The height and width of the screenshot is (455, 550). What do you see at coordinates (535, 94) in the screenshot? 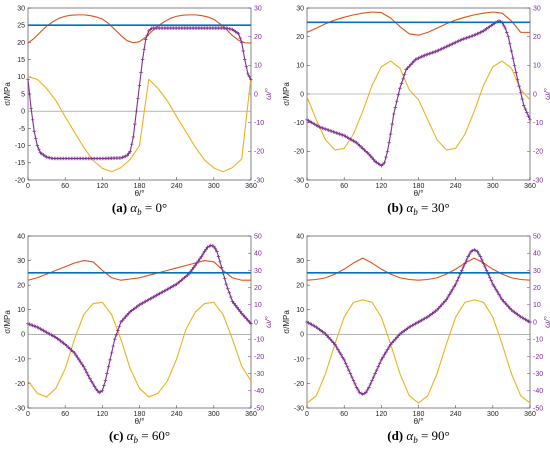
I see `y2-tick-label: 0` at bounding box center [535, 94].